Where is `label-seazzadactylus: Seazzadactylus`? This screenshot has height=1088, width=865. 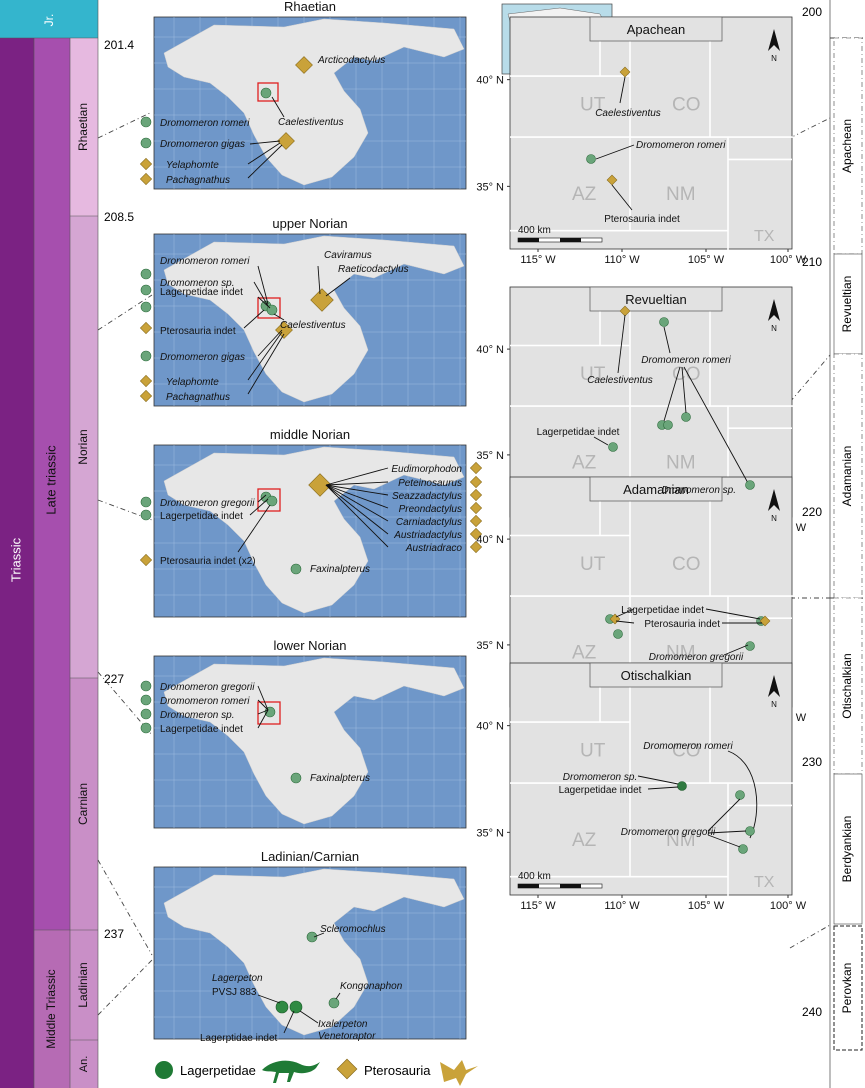
label-seazzadactylus: Seazzadactylus is located at coordinates (427, 496).